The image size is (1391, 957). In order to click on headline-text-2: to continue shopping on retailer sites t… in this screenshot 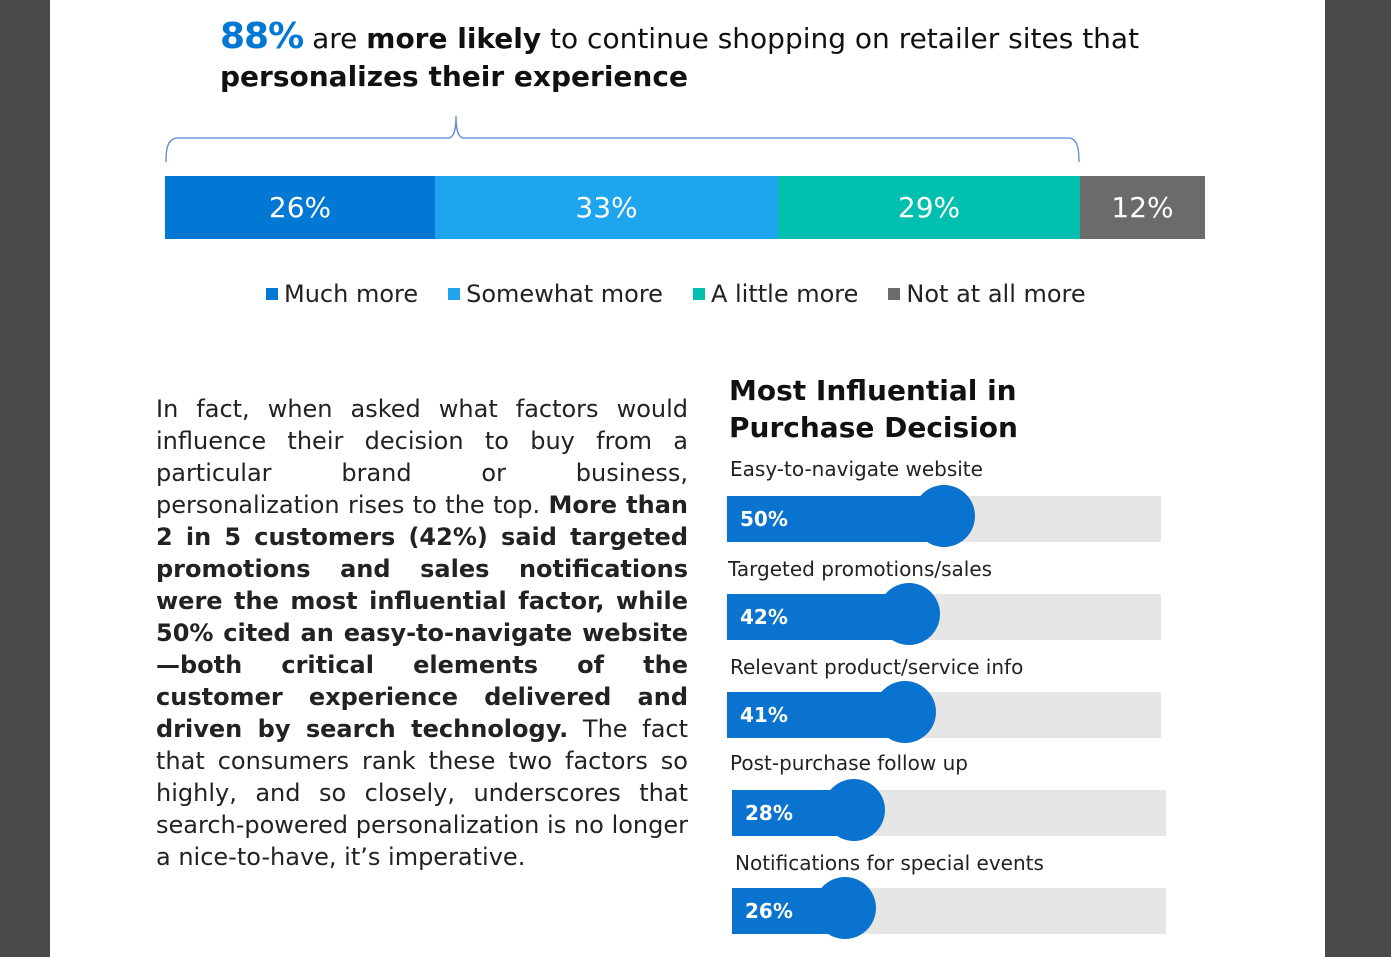, I will do `click(840, 38)`.